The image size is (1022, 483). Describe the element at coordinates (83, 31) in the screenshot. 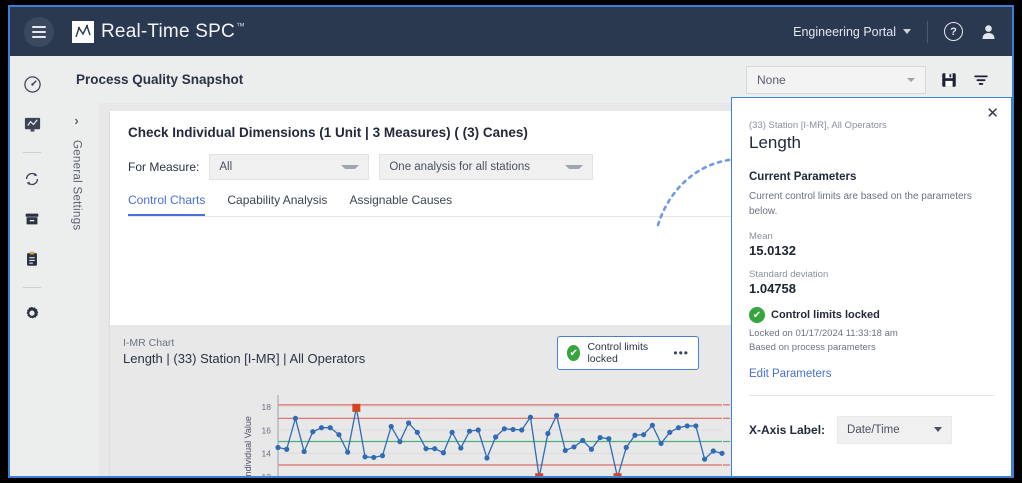

I see `app-logo-icon` at that location.